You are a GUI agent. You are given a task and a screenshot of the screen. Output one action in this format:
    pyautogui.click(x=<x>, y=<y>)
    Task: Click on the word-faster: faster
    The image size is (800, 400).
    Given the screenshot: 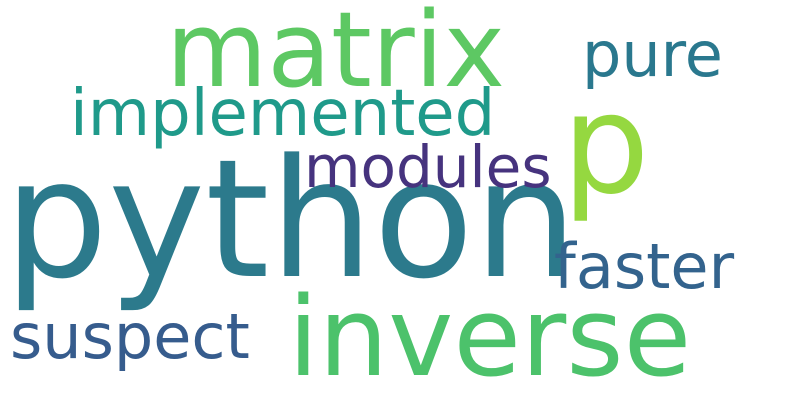 What is the action you would take?
    pyautogui.click(x=644, y=266)
    